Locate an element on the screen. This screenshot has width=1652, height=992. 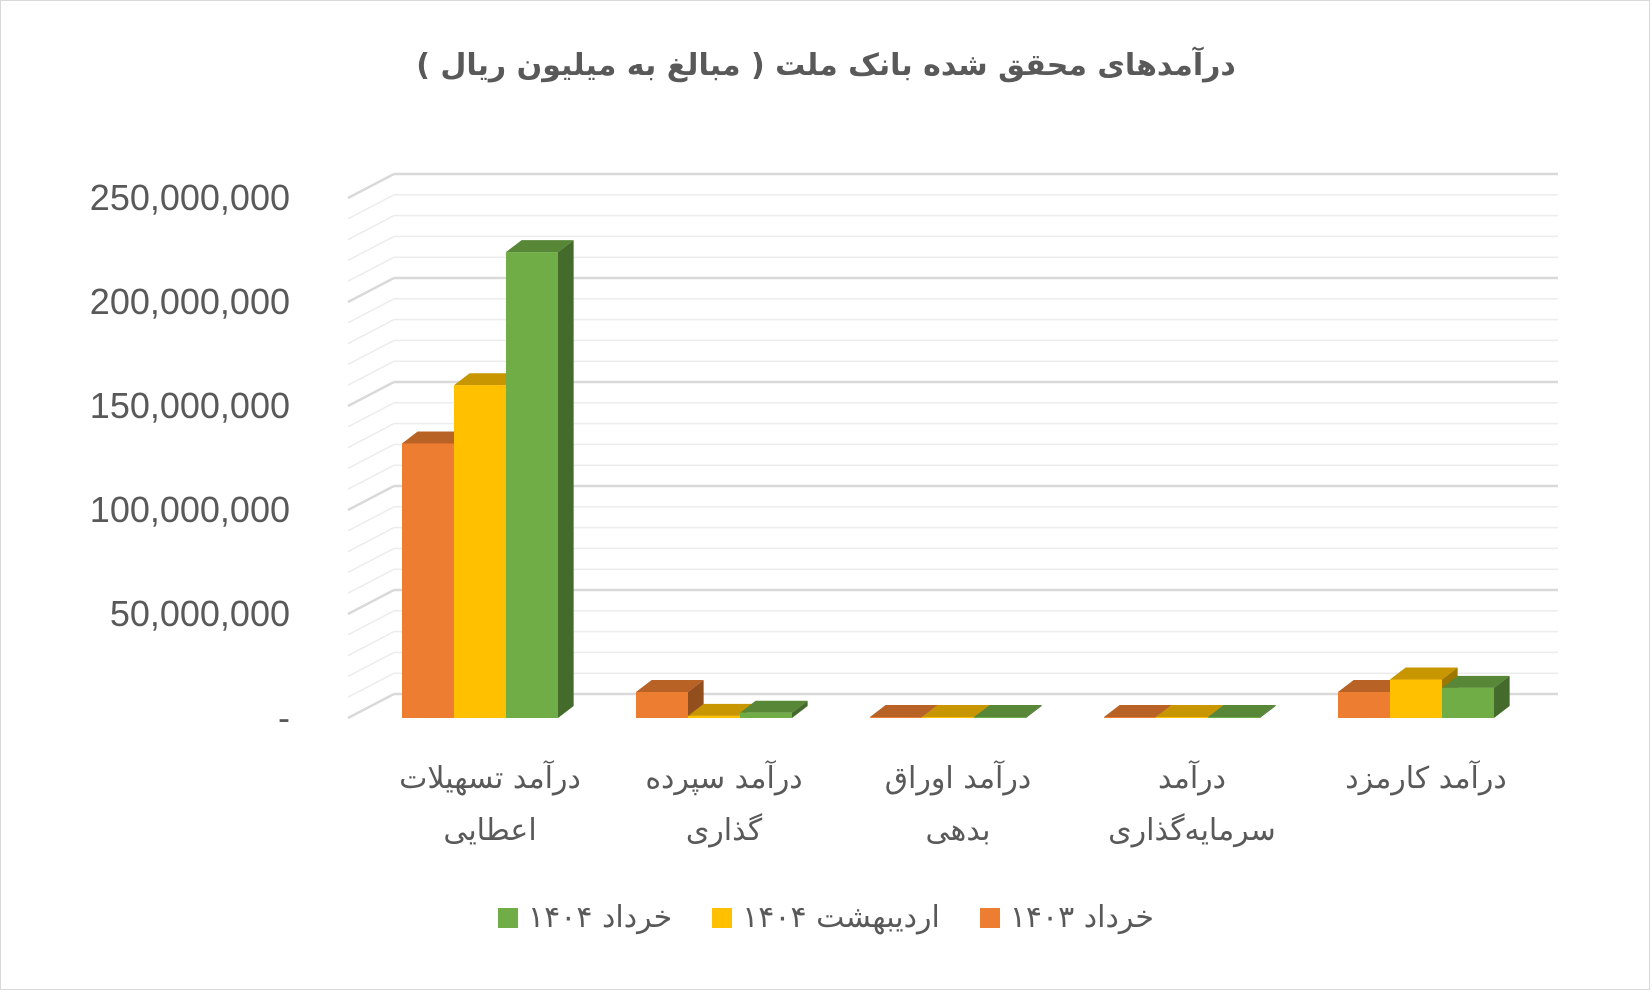
y-tick-label: 200,000,000 is located at coordinates (190, 301).